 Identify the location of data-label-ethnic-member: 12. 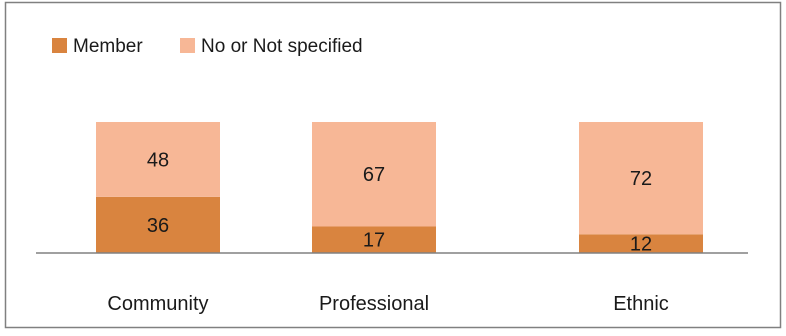
(641, 245).